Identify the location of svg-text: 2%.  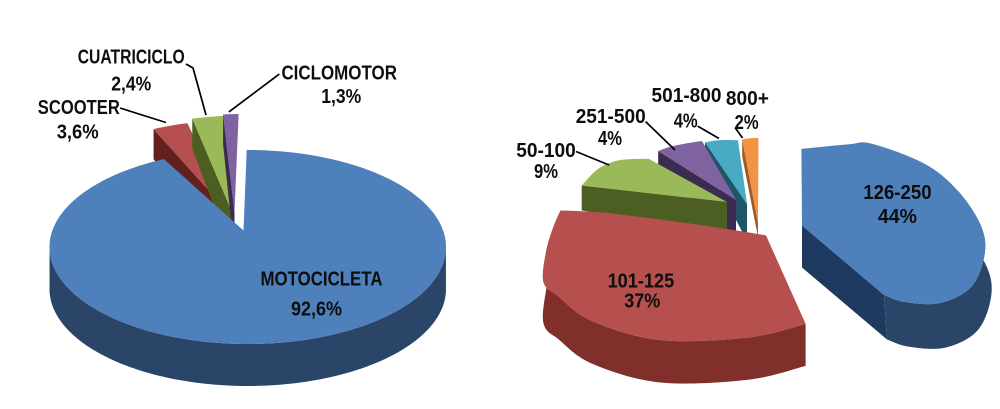
(747, 123).